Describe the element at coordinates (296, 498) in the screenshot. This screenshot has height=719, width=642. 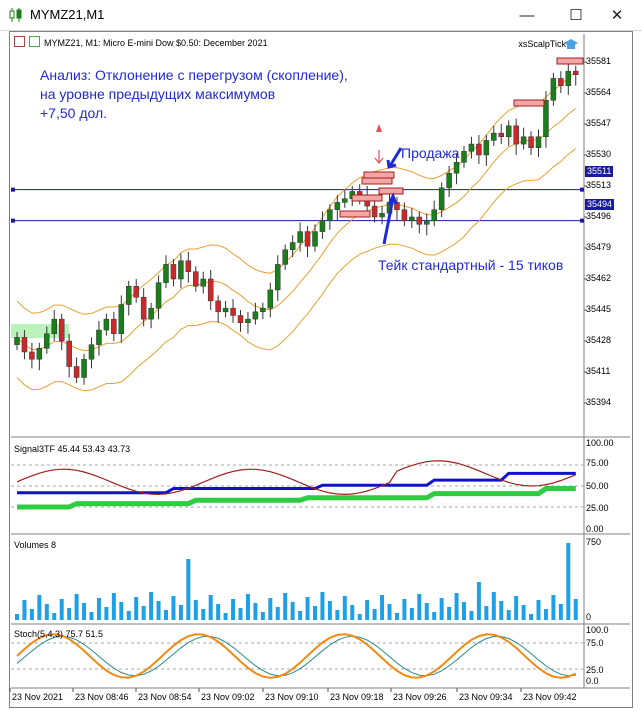
I see `signal-slow-line` at that location.